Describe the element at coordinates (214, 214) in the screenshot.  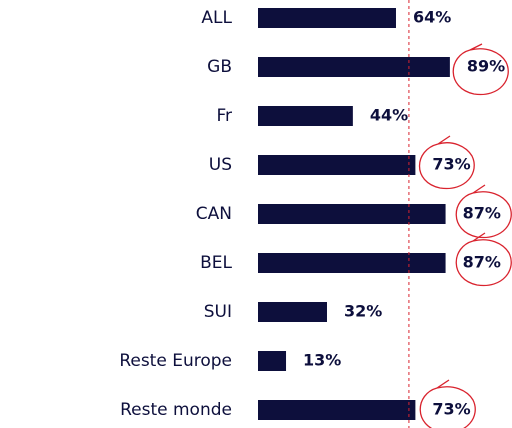
I see `category-label: CAN` at that location.